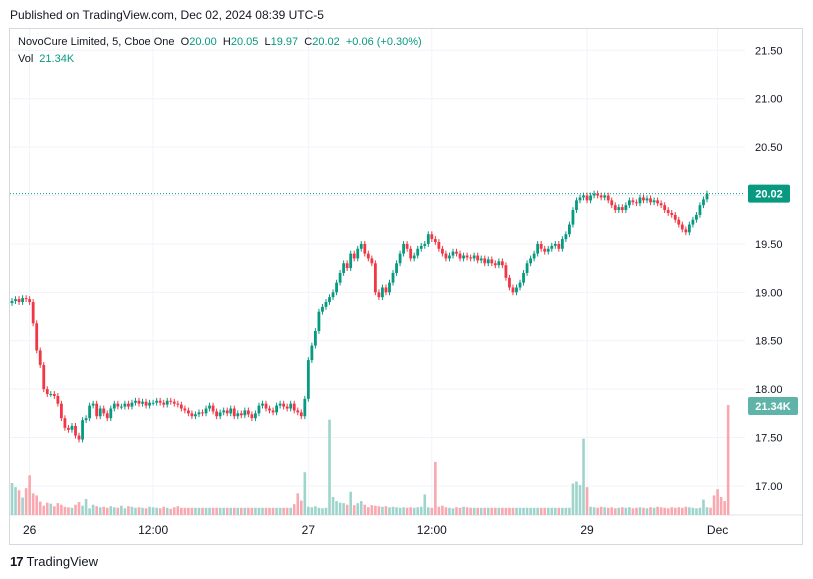  What do you see at coordinates (57, 59) in the screenshot?
I see `volume-value: 21.34K` at bounding box center [57, 59].